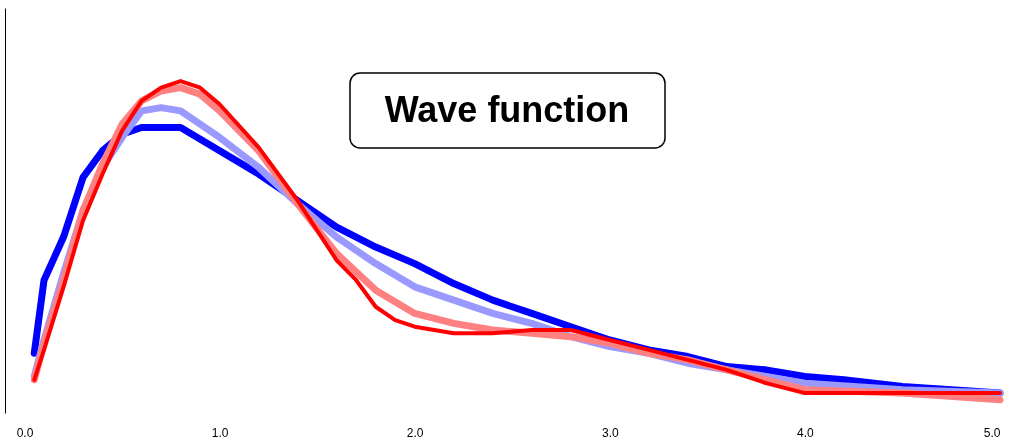 The width and height of the screenshot is (1017, 443). What do you see at coordinates (610, 432) in the screenshot?
I see `x-tick-label: 3.0` at bounding box center [610, 432].